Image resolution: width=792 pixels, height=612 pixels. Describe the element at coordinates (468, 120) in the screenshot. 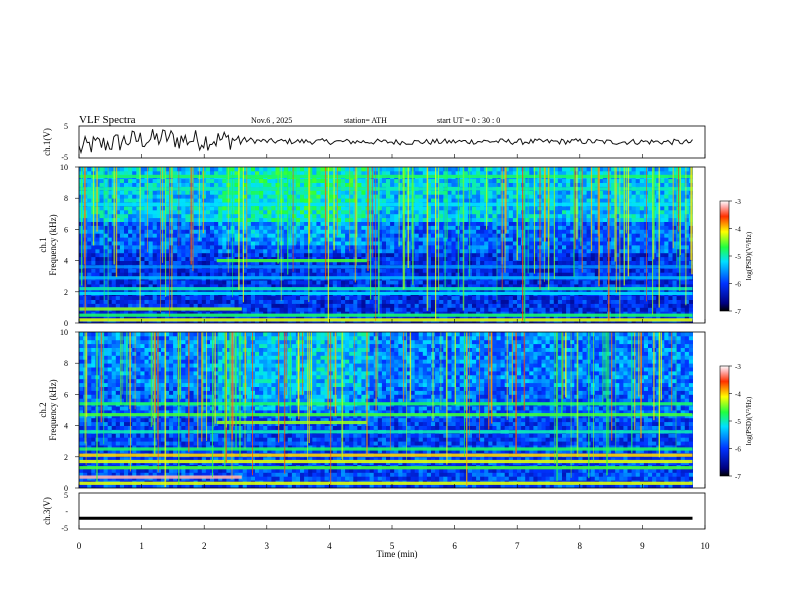

I see `start-time-label: start UT = 0 : 30 : 0` at that location.